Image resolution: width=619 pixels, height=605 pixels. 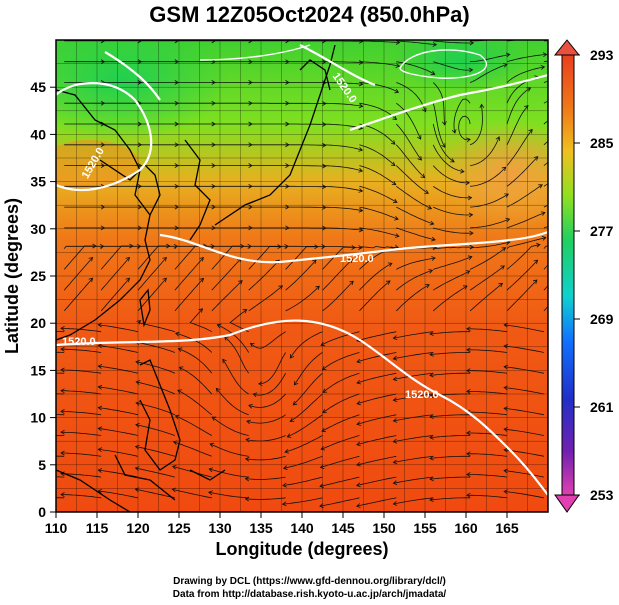 I want to click on y-tick-label: 15, so click(x=38, y=370).